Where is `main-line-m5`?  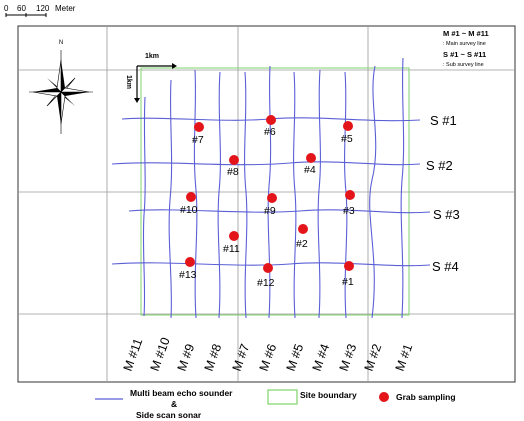 main-line-m5 is located at coordinates (295, 195).